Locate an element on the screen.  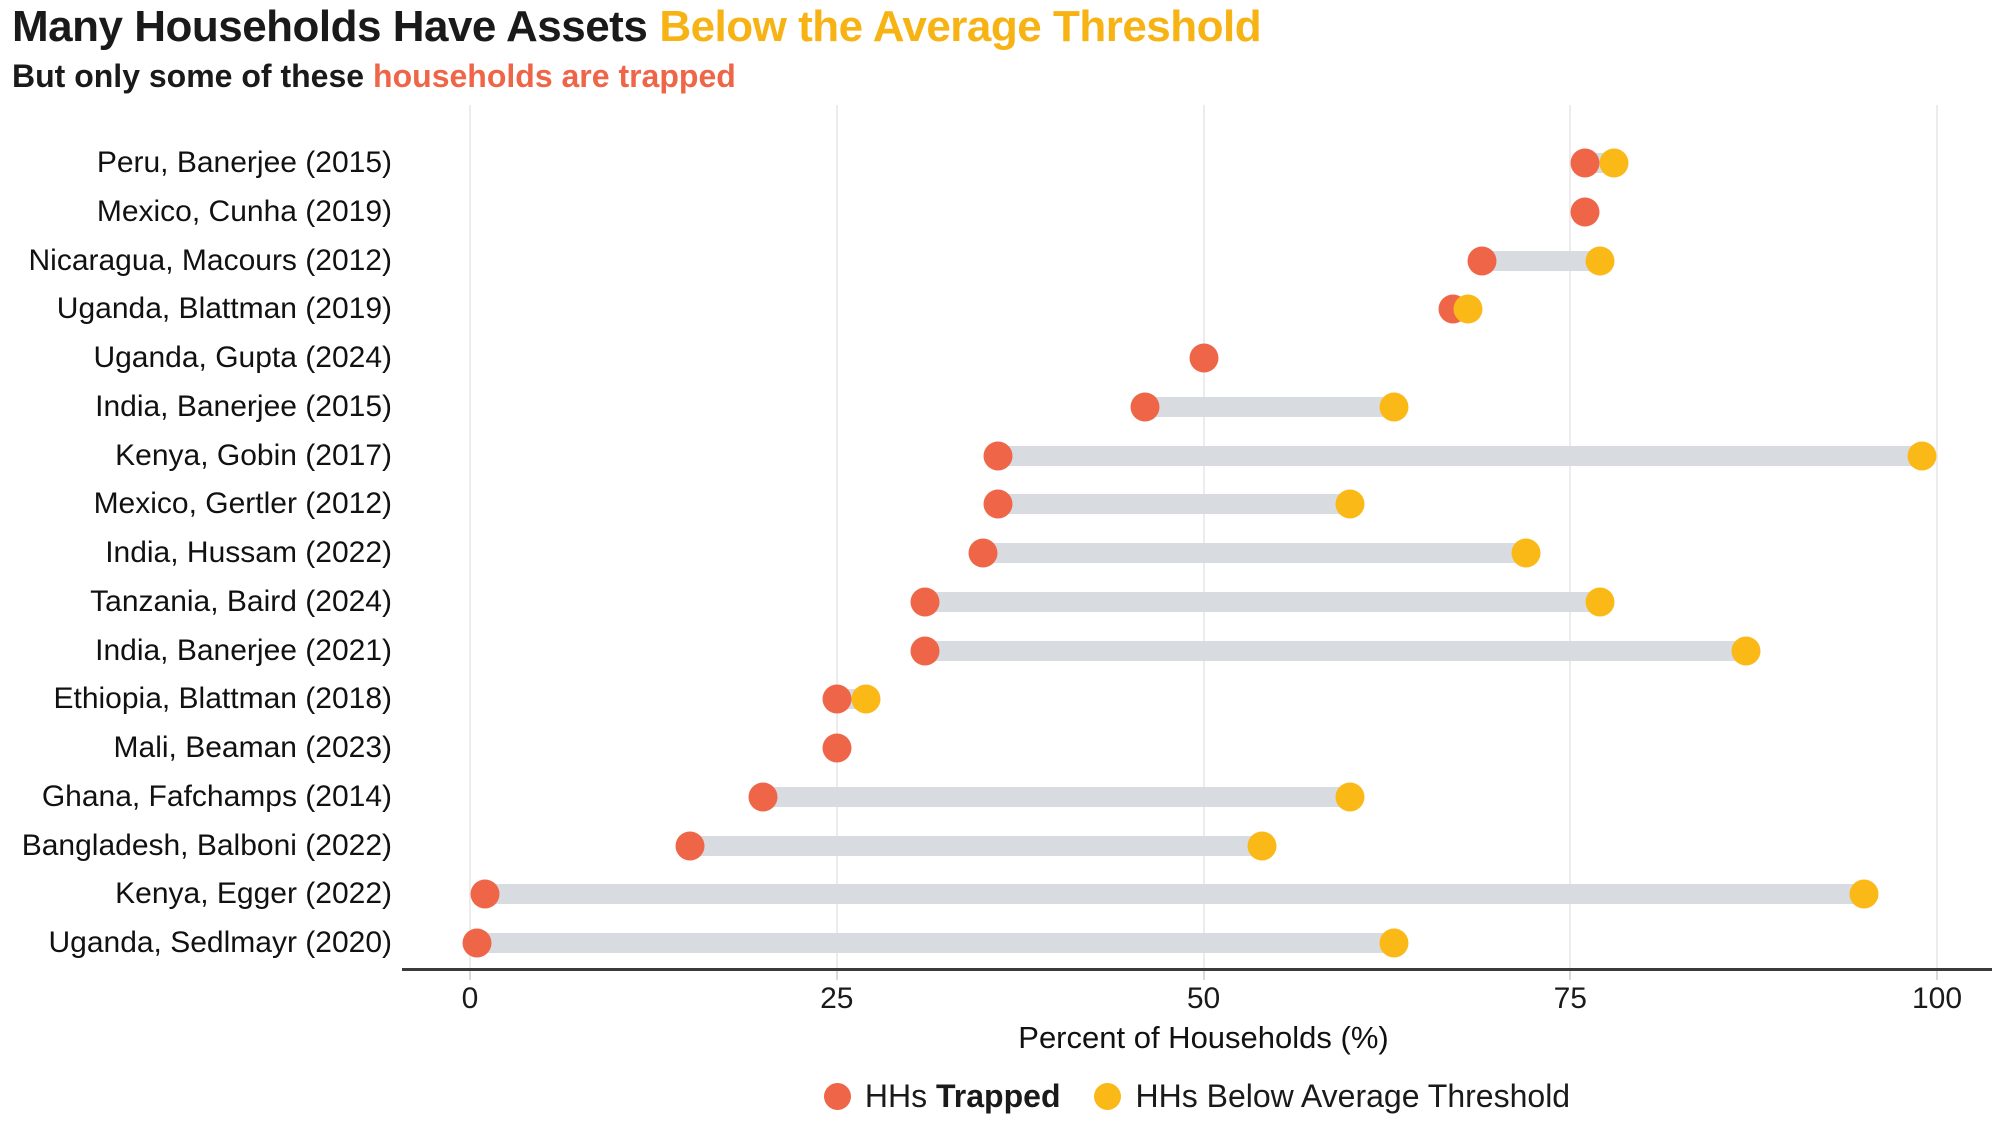
tick-label-50: 50 is located at coordinates (1203, 998).